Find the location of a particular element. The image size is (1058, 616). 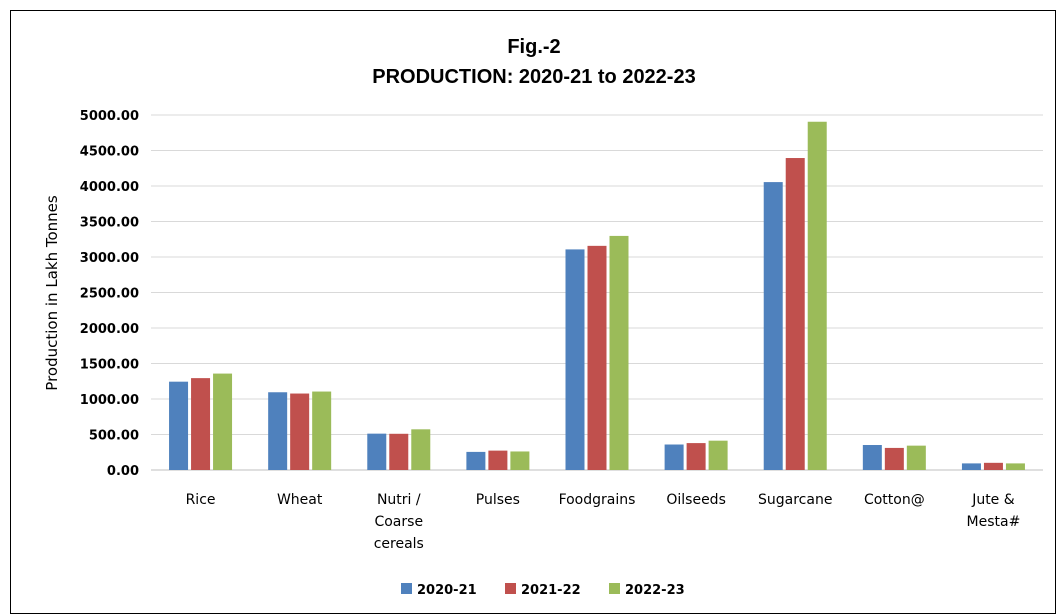

legend: 2020-21 2021-22 2022-23 is located at coordinates (543, 590).